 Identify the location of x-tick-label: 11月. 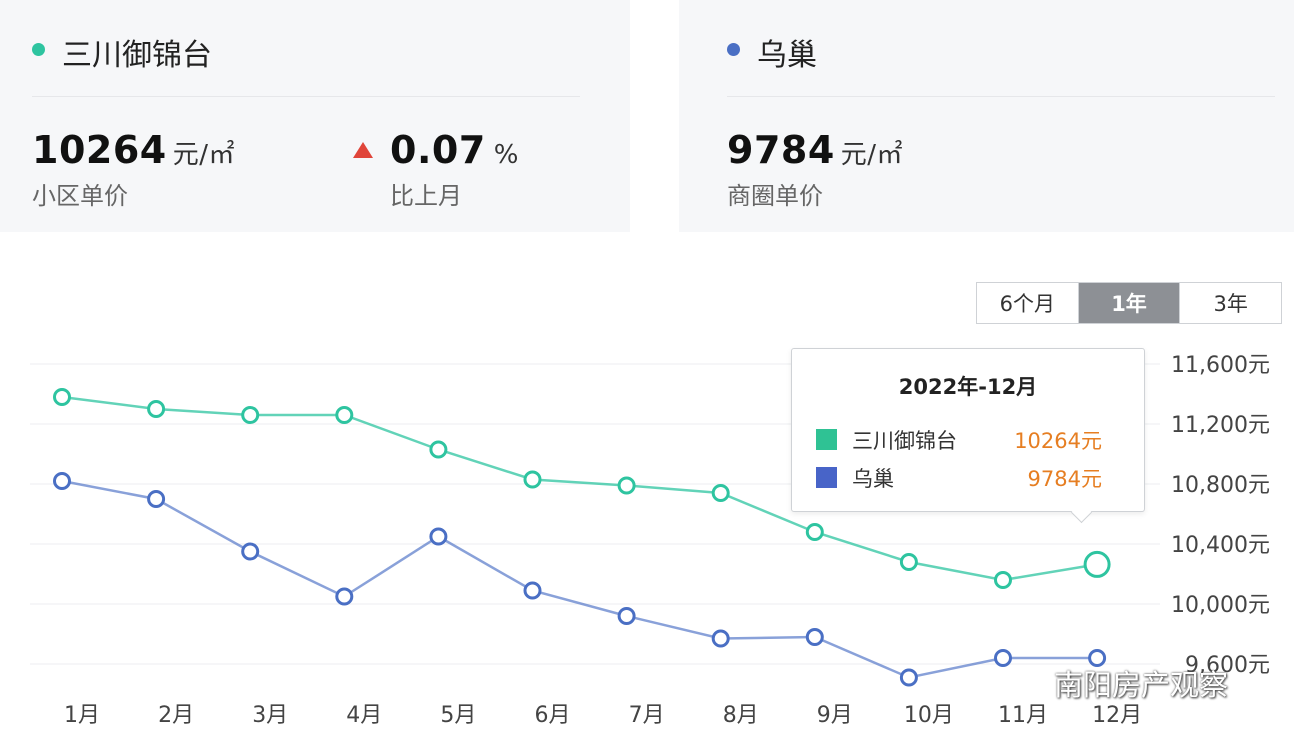
(1023, 715).